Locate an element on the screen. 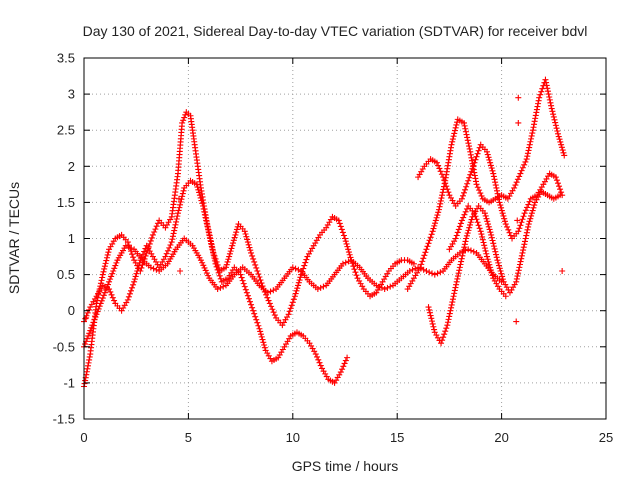  y-tick-label: -0.5 is located at coordinates (64, 346).